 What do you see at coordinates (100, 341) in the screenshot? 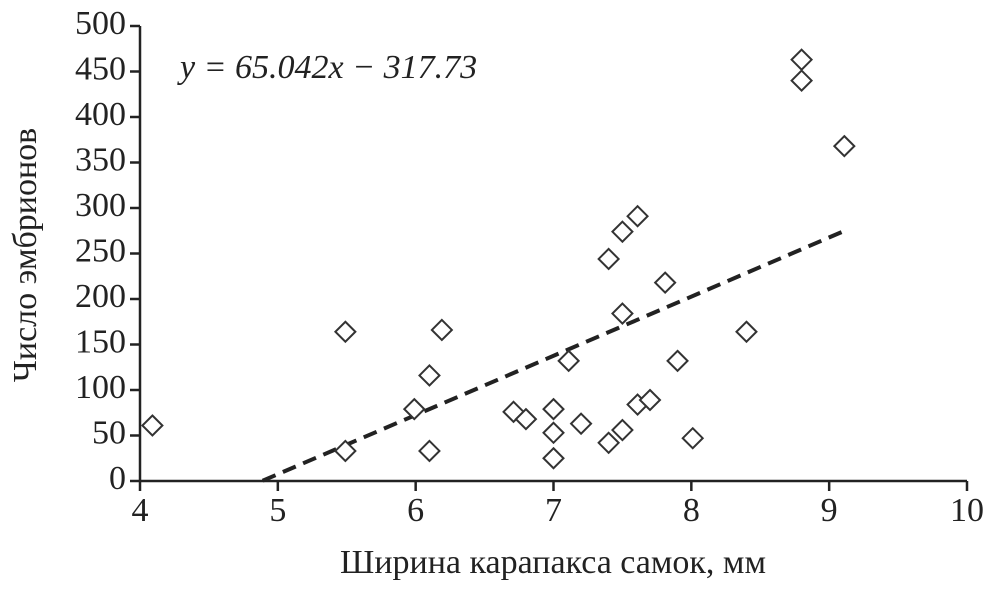
I see `y-tick-label: 150` at bounding box center [100, 341].